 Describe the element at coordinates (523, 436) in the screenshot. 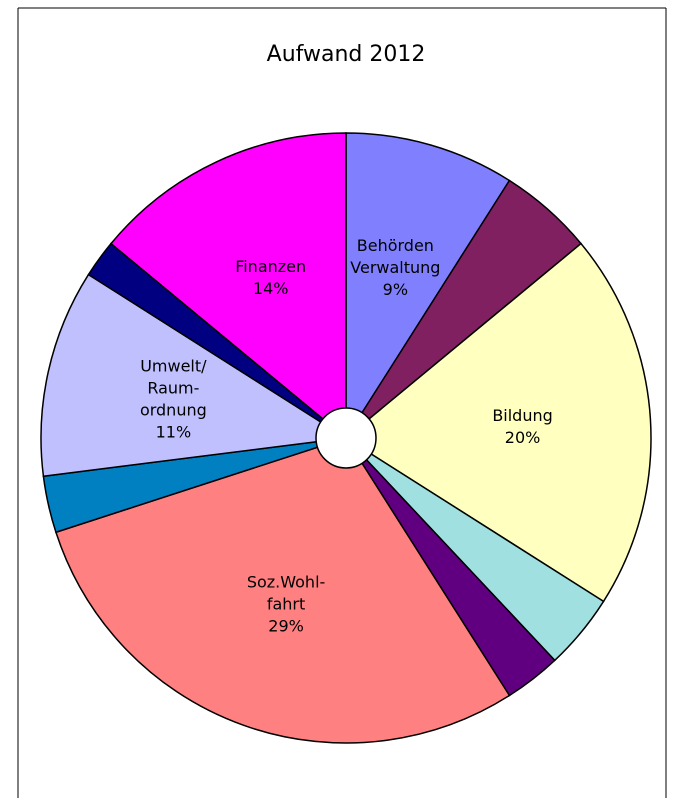

I see `slice-label-line: 20%` at that location.